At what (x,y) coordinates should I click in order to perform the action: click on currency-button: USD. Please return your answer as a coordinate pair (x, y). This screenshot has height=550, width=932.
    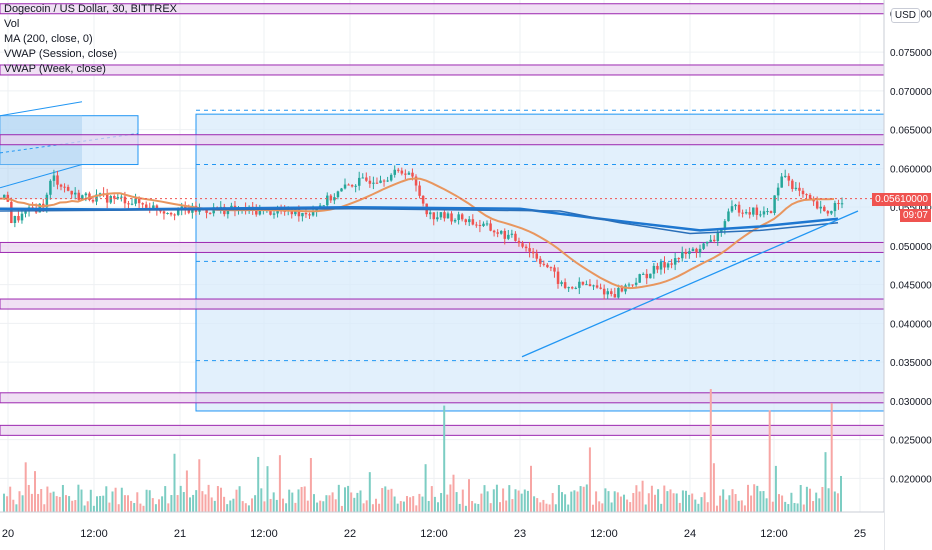
    Looking at the image, I should click on (905, 15).